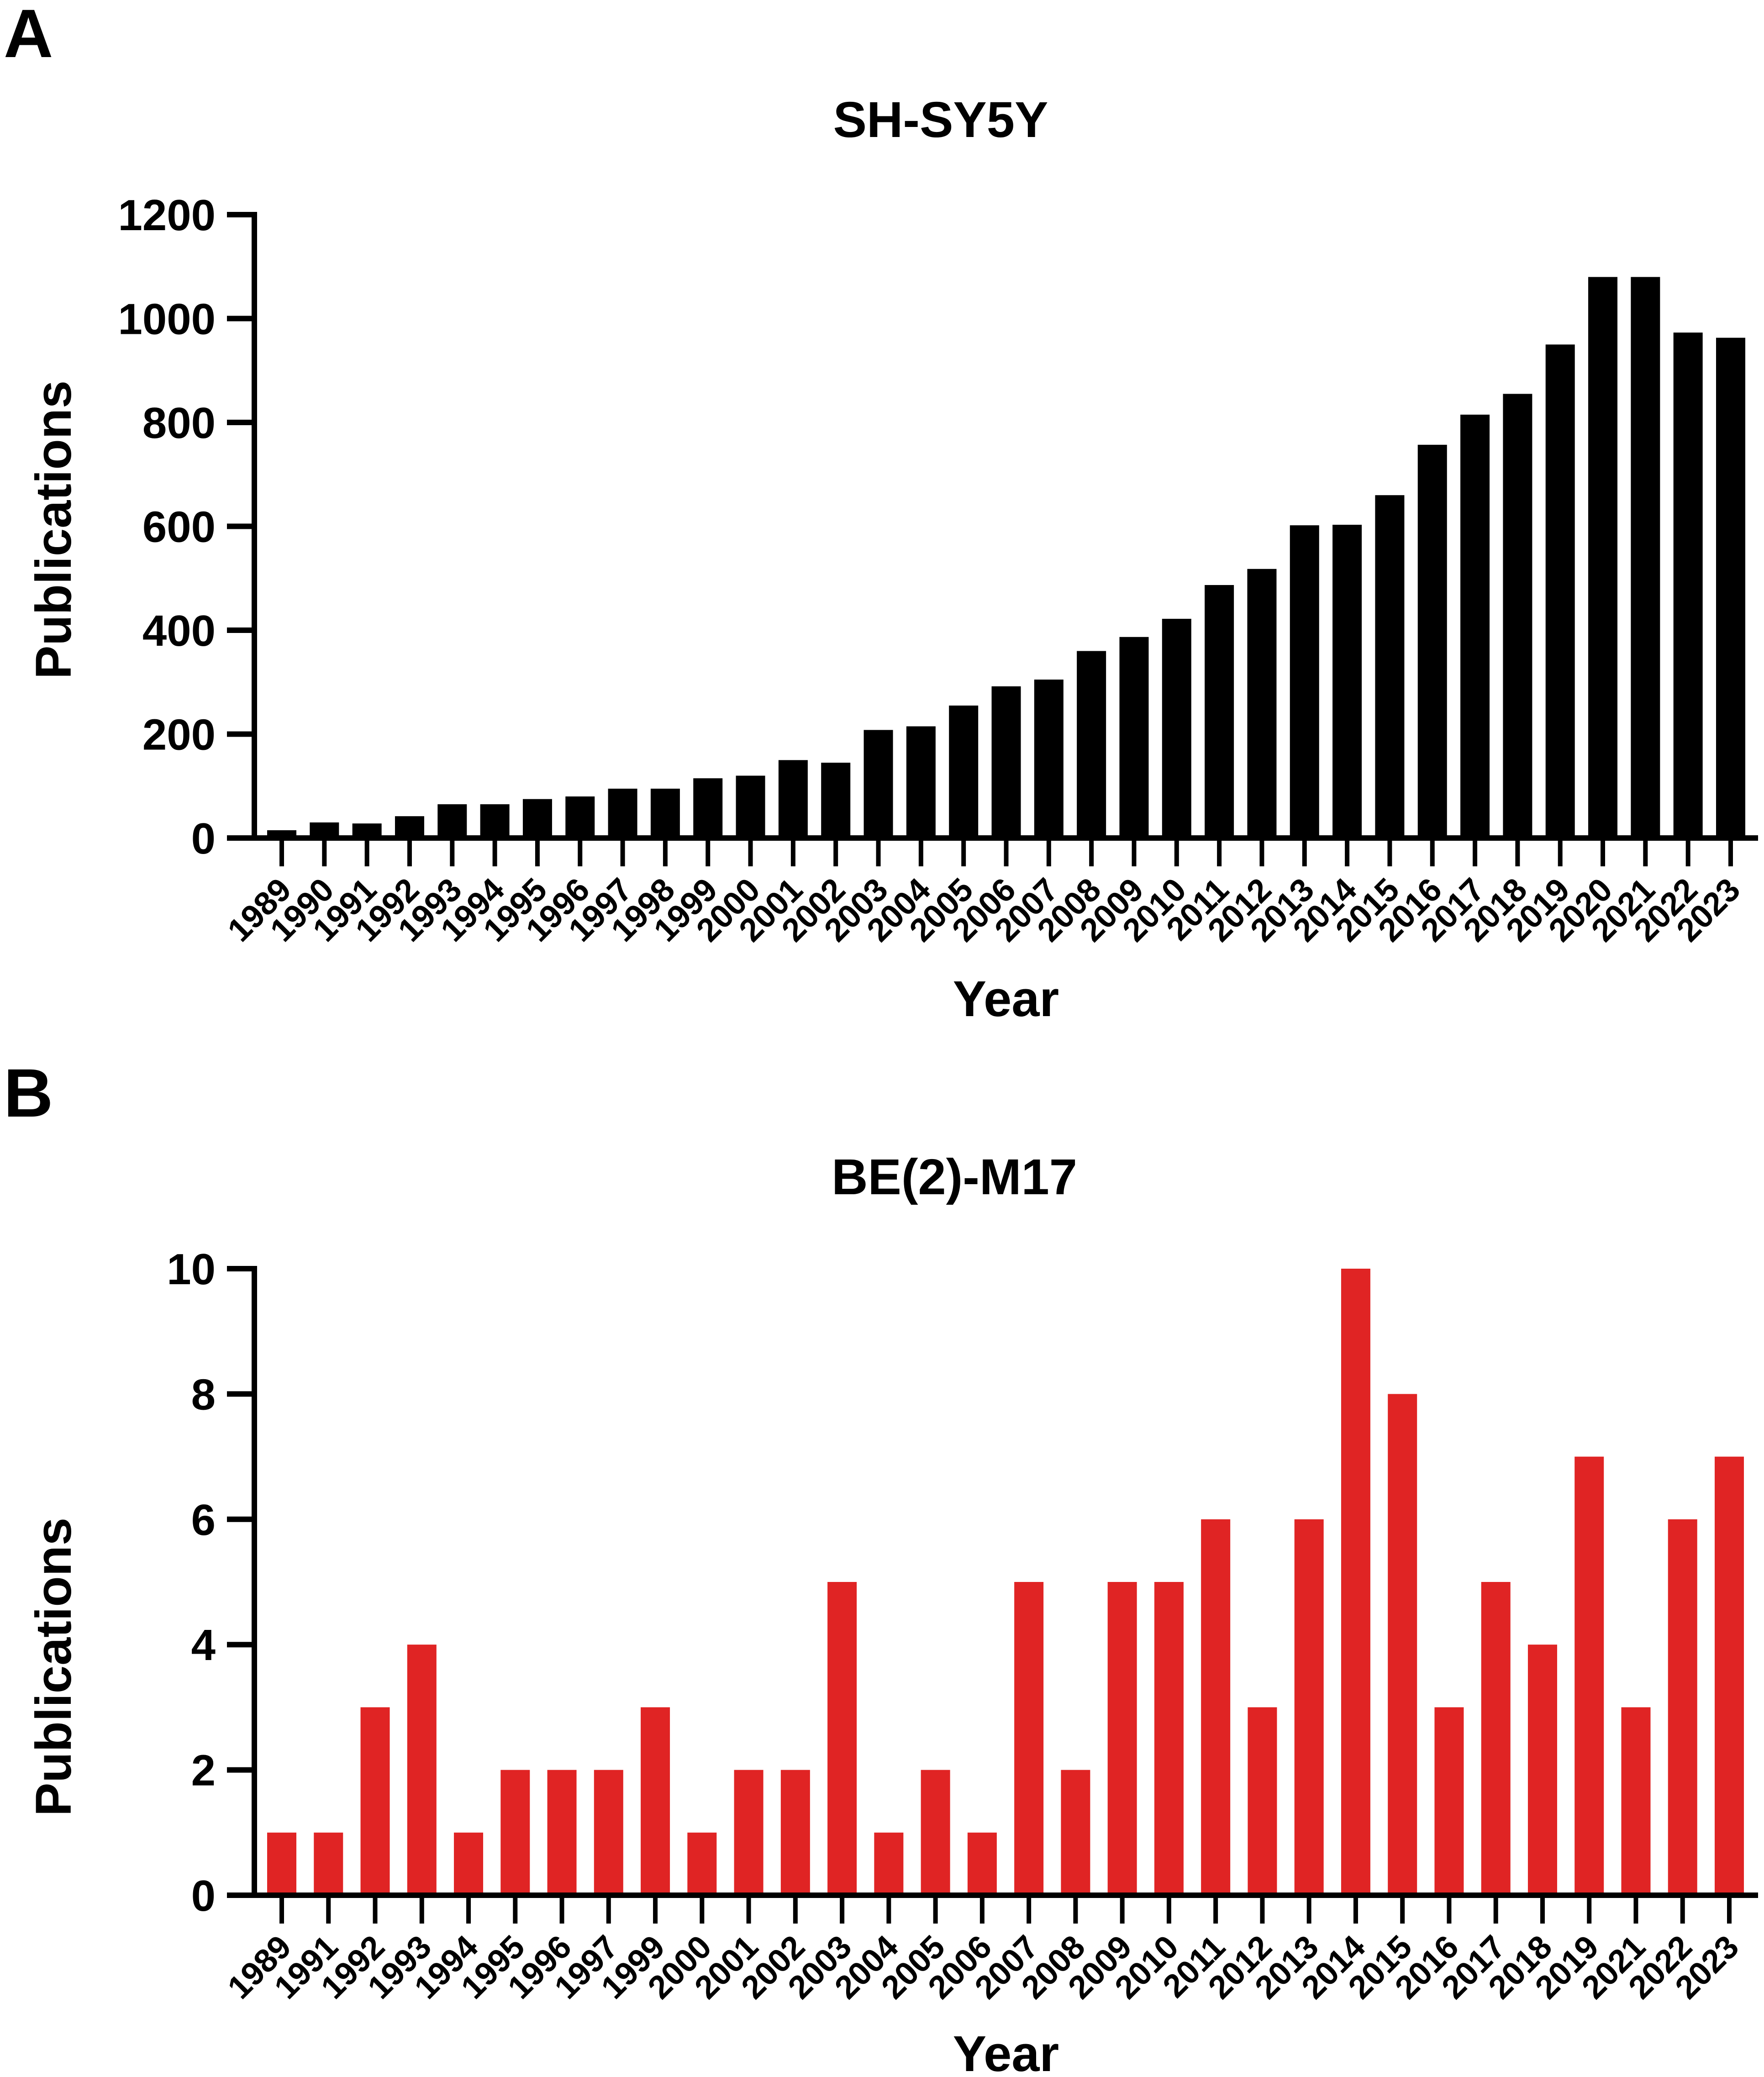 This screenshot has height=2077, width=1764. What do you see at coordinates (203, 1646) in the screenshot?
I see `b-y-tick-label: 4` at bounding box center [203, 1646].